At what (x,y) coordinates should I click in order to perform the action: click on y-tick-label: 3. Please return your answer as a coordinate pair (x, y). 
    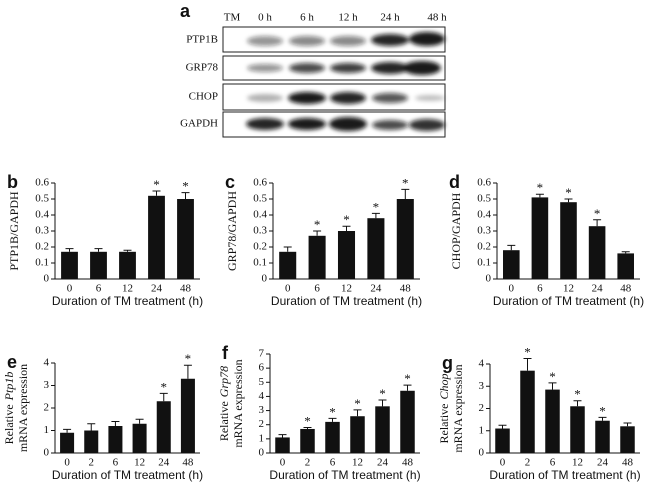
    Looking at the image, I should click on (47, 385).